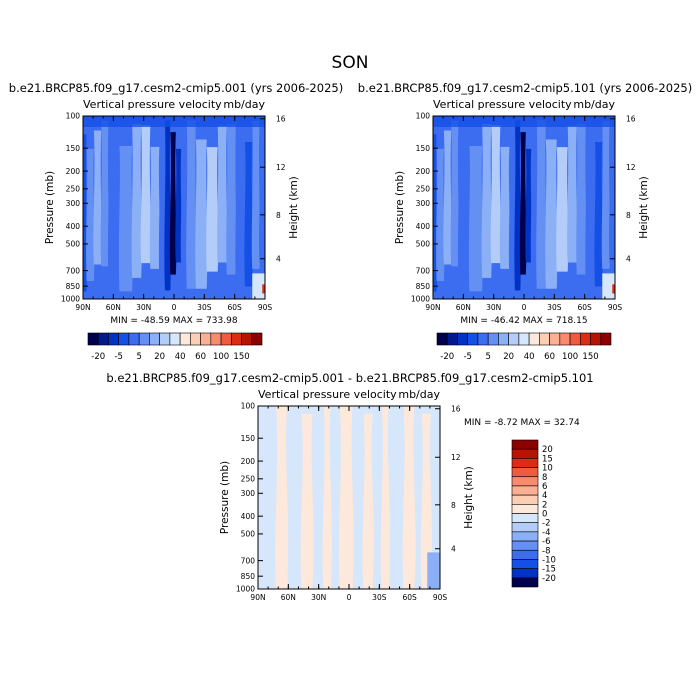  I want to click on y-tick-label: 1000, so click(245, 589).